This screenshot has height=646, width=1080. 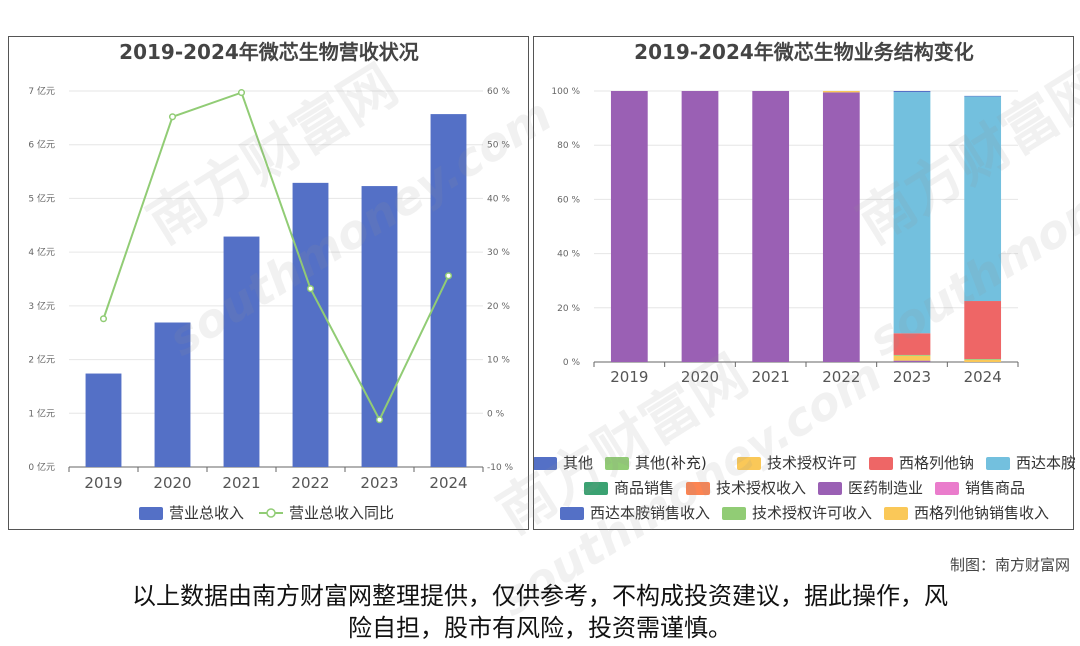 What do you see at coordinates (804, 52) in the screenshot?
I see `chart-title: 2019-2024年微芯生物业务结构变化` at bounding box center [804, 52].